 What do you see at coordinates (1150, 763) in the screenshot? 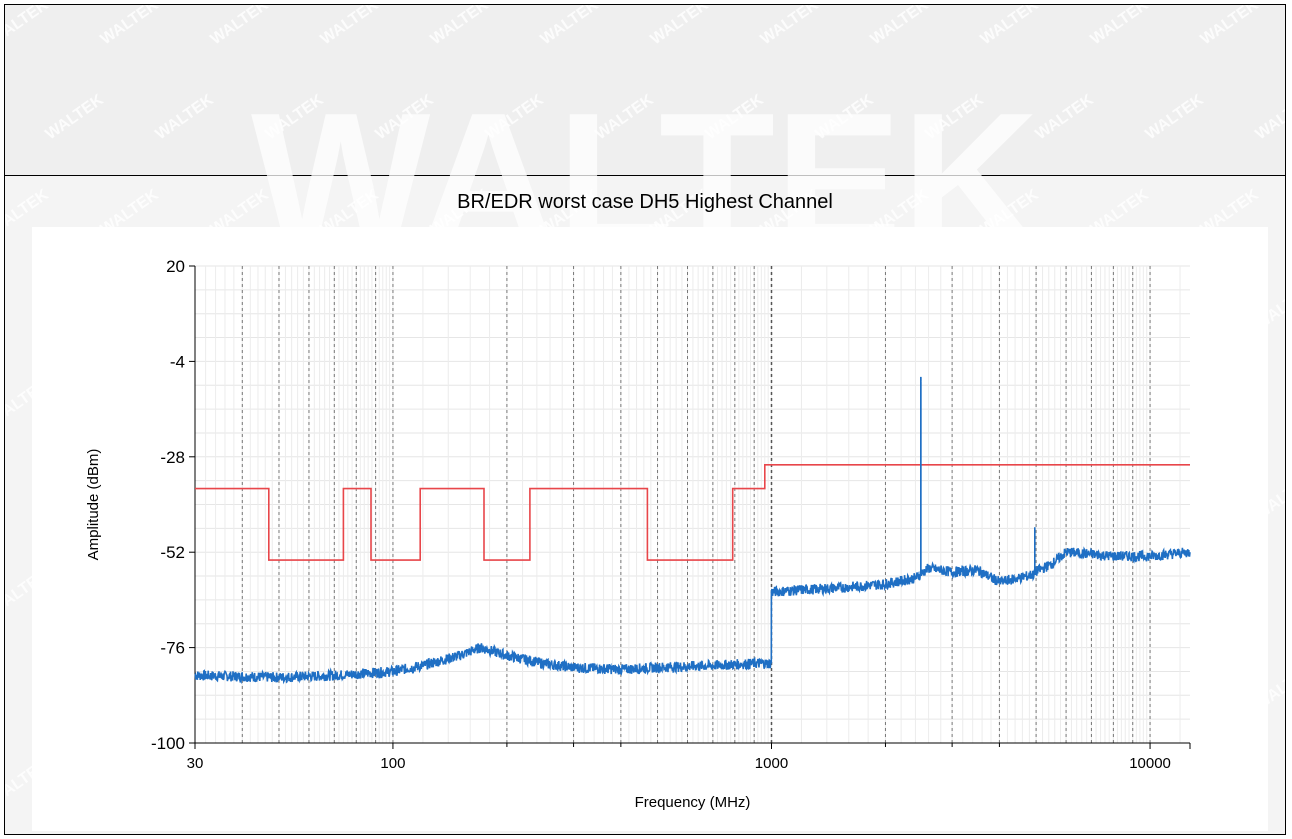
I see `x-tick-label: 10000` at bounding box center [1150, 763].